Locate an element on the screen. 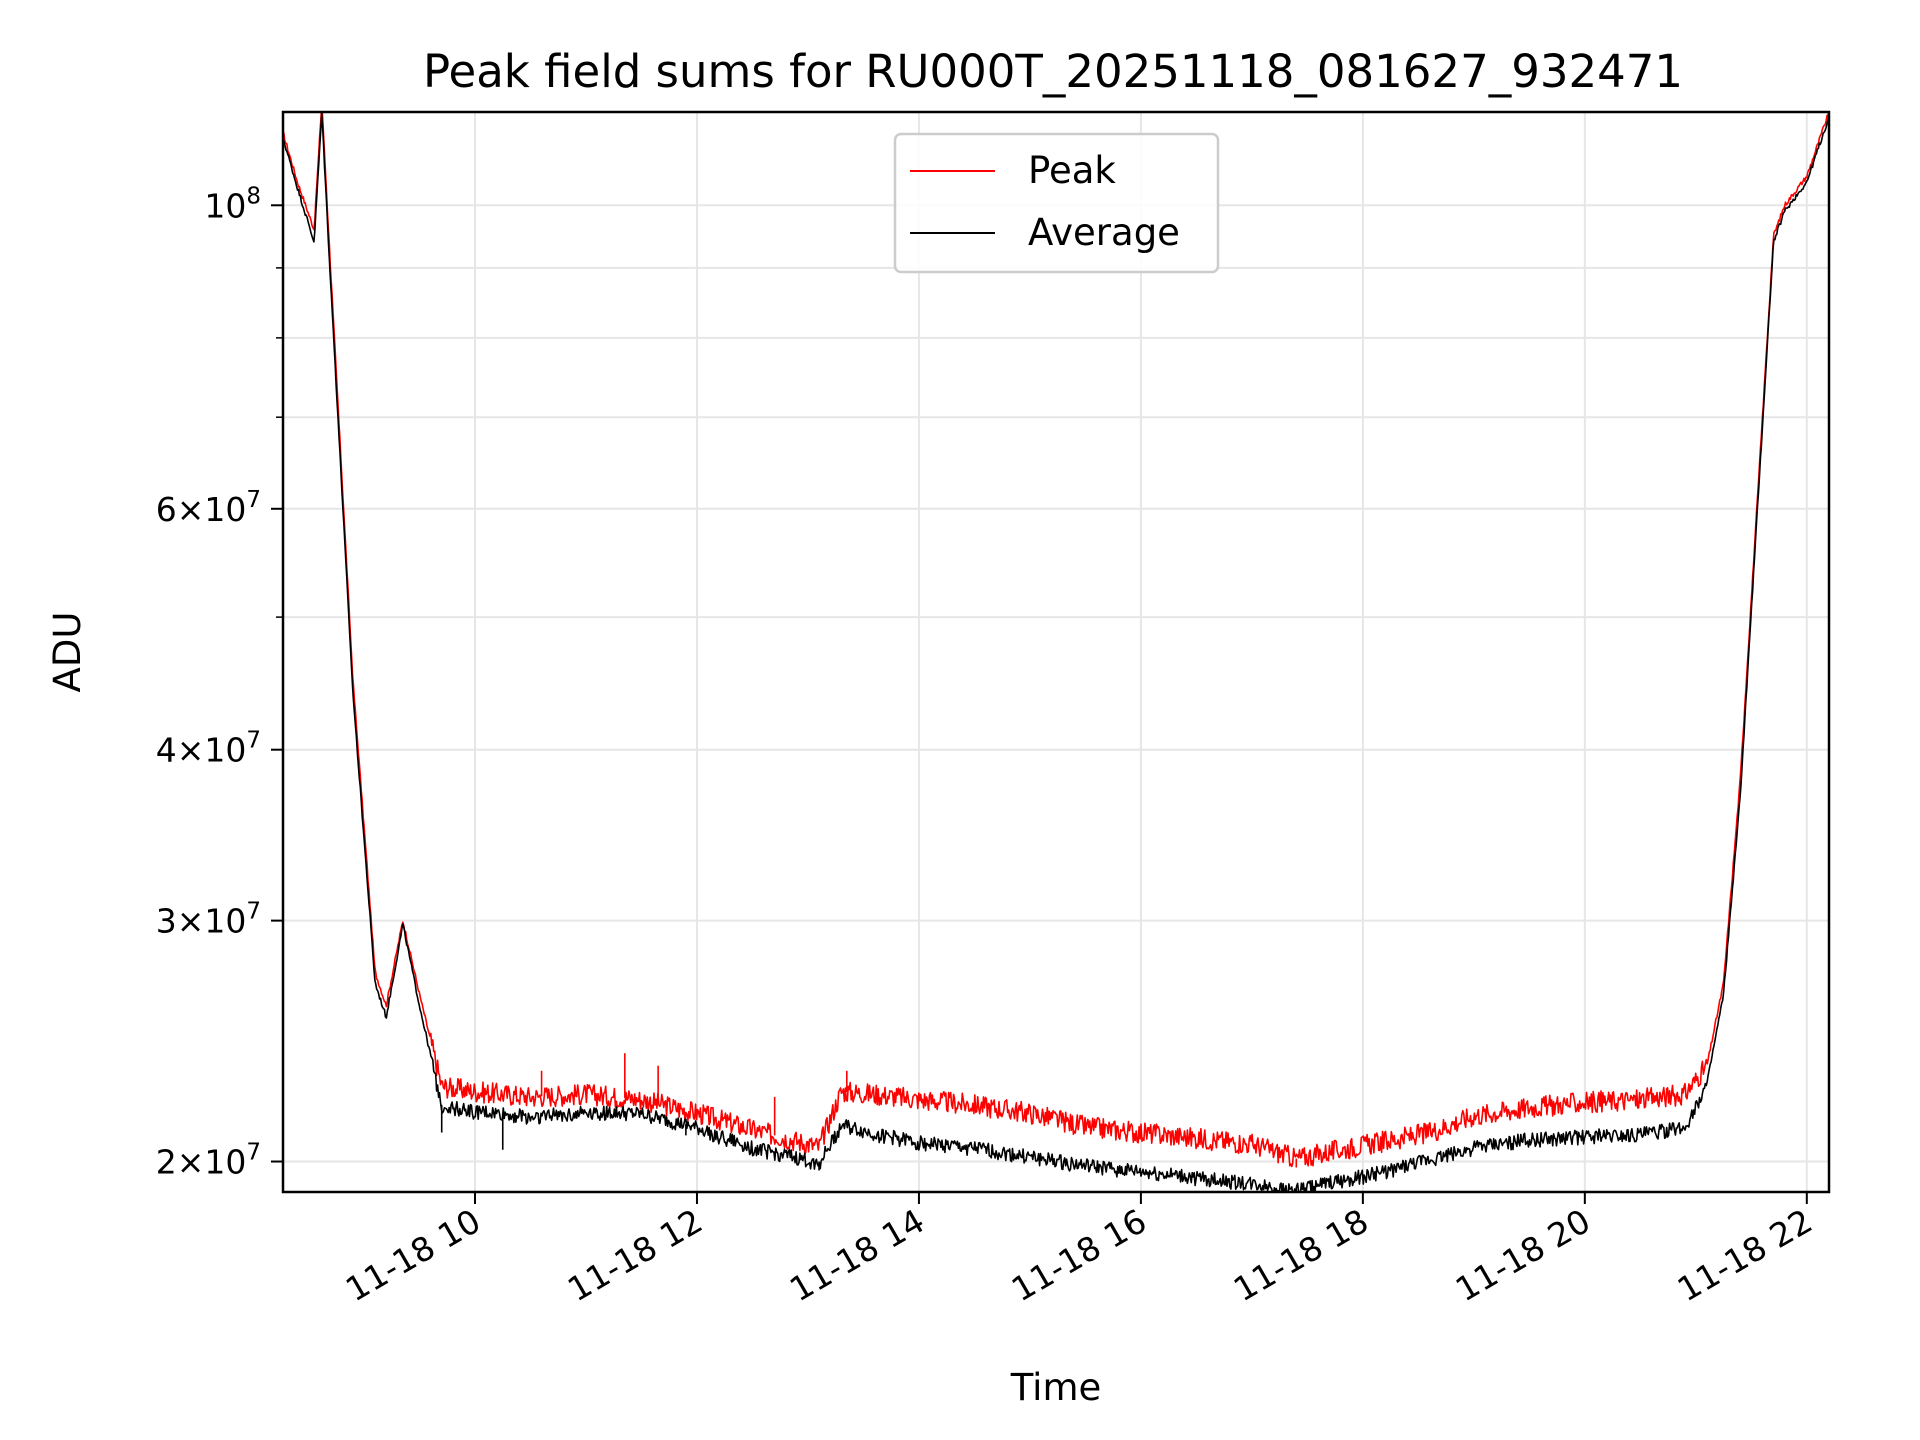  legend: Peak Average is located at coordinates (1056, 203).